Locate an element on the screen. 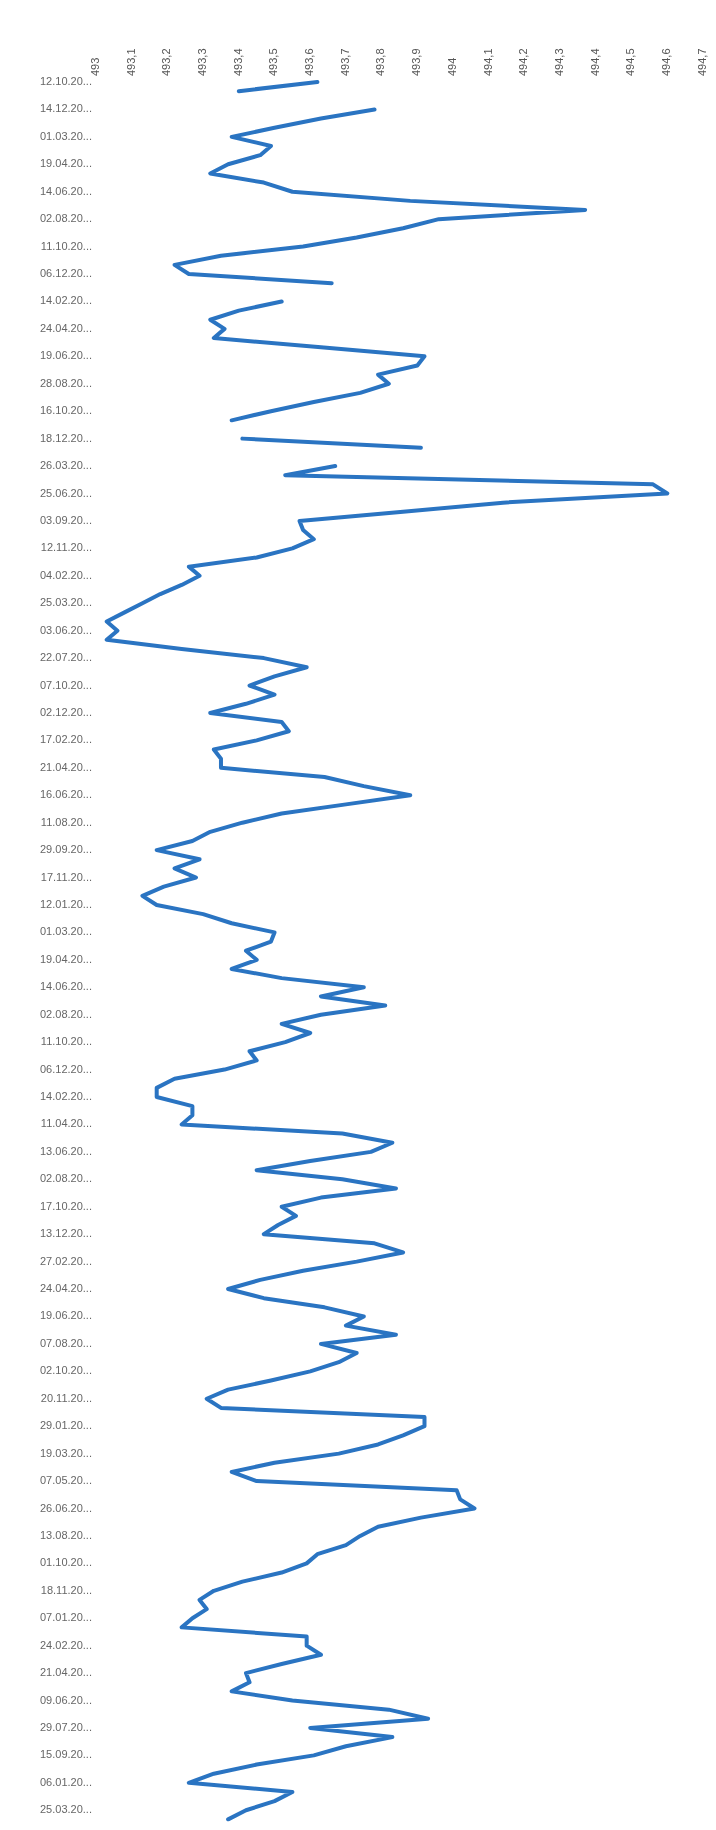 This screenshot has width=716, height=1830. x-tick-label: 494,6 is located at coordinates (666, 62).